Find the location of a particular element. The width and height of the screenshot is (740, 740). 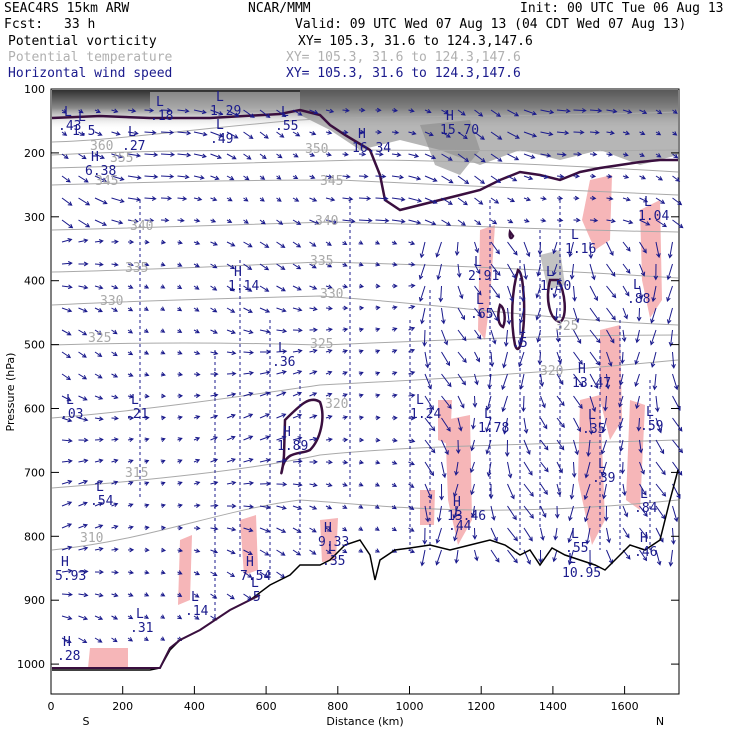

extremum-value: 6.38 is located at coordinates (100, 171).